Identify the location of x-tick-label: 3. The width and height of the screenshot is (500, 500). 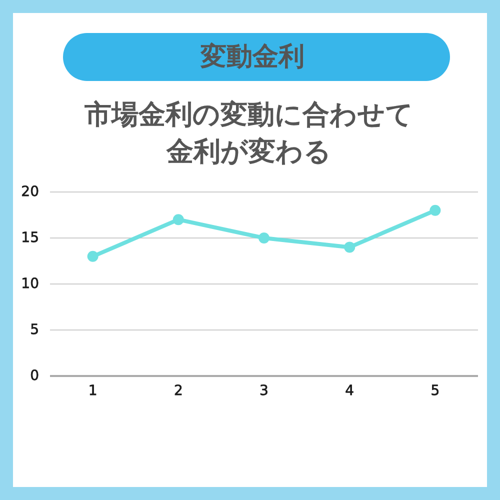
(264, 391).